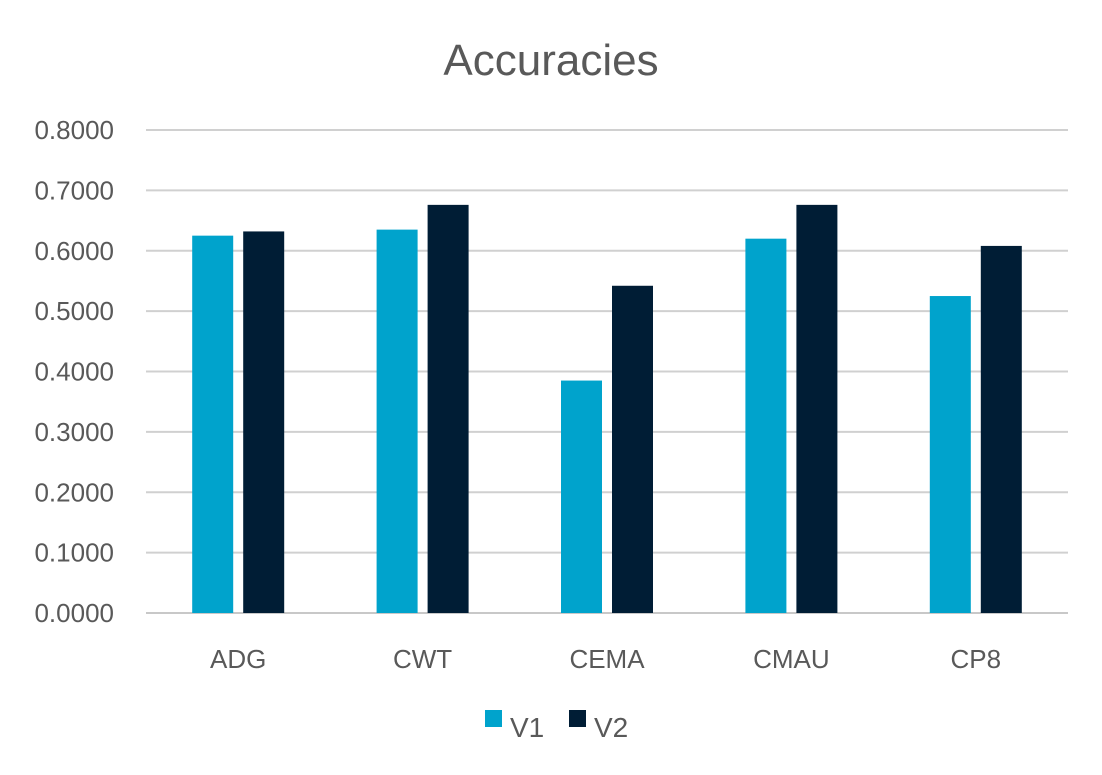 This screenshot has height=775, width=1102. I want to click on y-tick-label: 0.3000, so click(74, 432).